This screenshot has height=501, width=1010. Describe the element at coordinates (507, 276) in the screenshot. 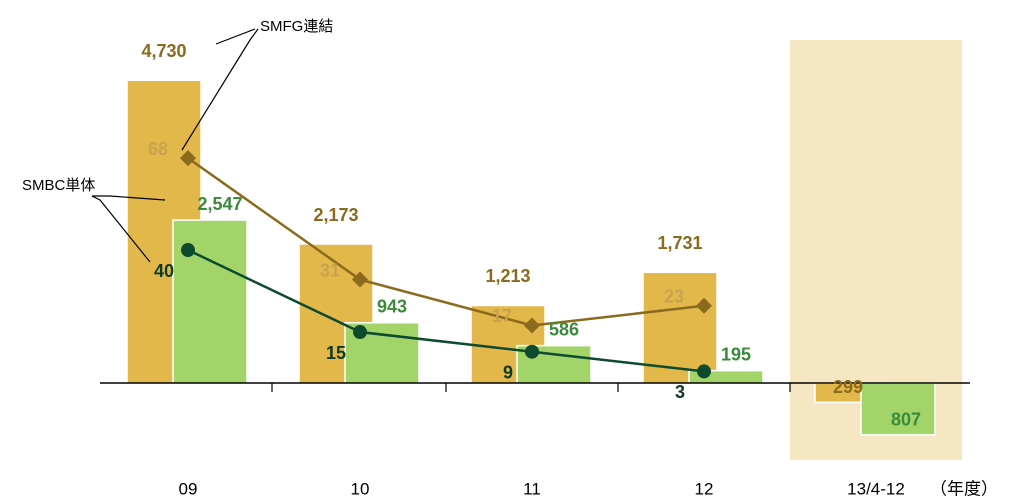

I see `bar-value-label: 1,213` at that location.